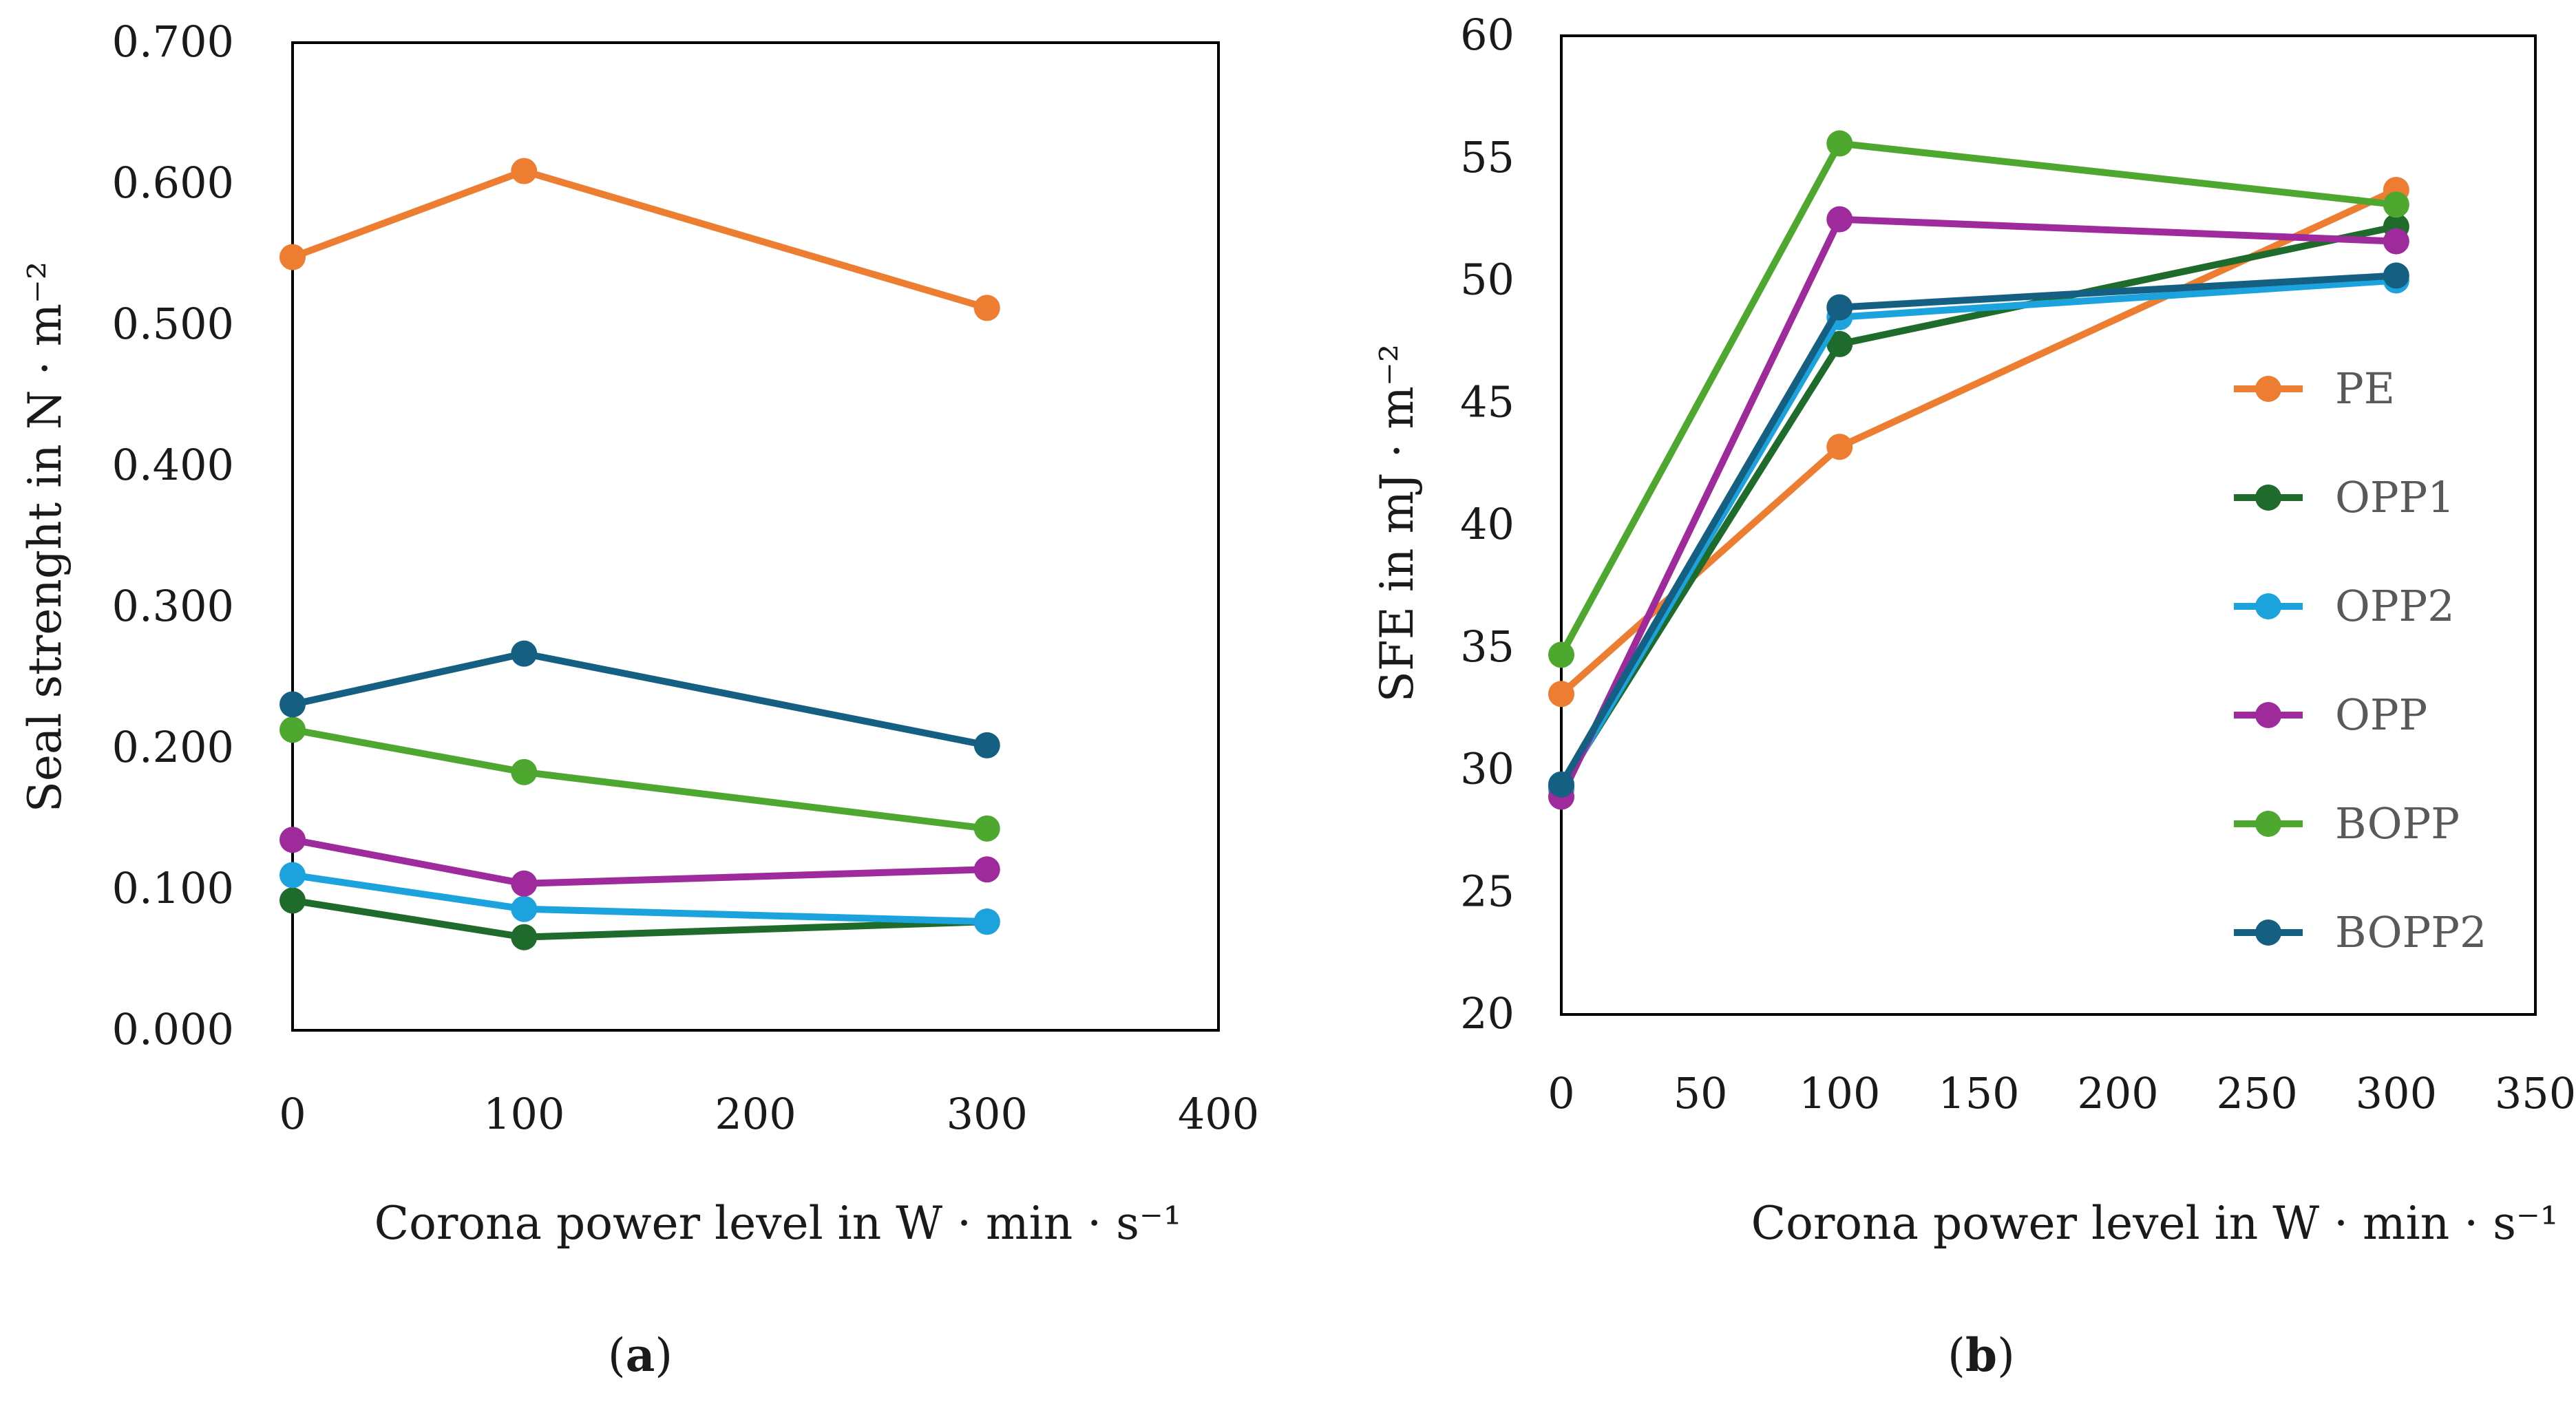  I want to click on chart-a-series-line-bopp2, so click(640, 699).